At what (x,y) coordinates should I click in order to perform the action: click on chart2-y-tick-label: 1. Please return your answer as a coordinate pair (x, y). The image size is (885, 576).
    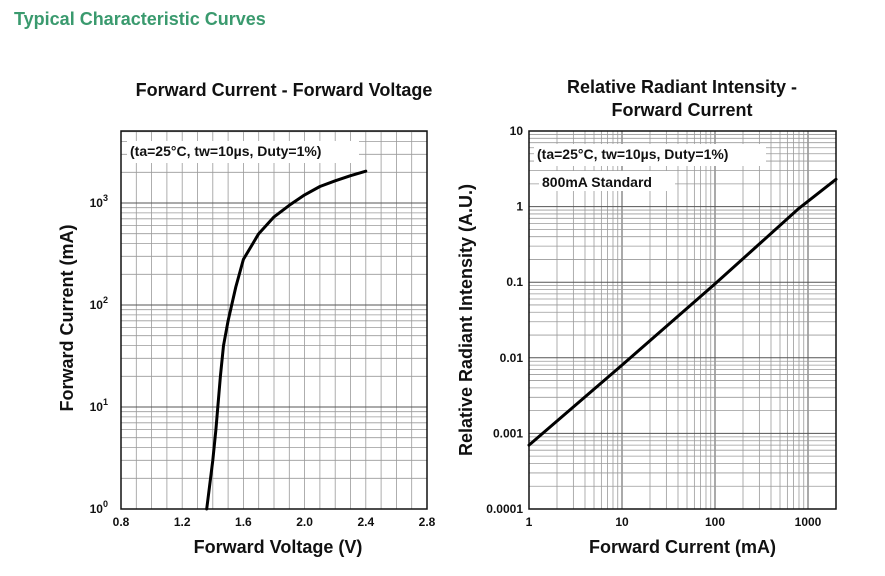
    Looking at the image, I should click on (519, 207).